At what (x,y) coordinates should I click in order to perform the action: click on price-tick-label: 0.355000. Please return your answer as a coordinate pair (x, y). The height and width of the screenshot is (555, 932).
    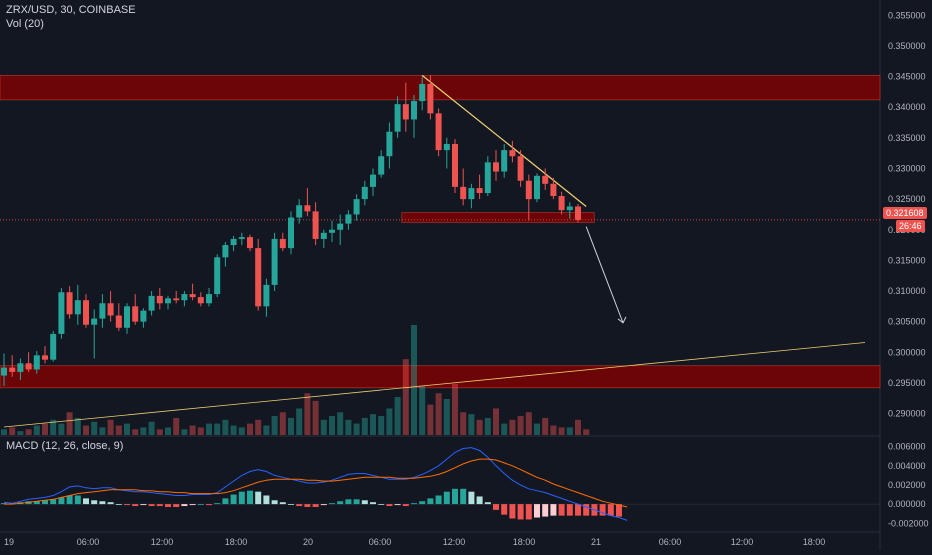
    Looking at the image, I should click on (907, 15).